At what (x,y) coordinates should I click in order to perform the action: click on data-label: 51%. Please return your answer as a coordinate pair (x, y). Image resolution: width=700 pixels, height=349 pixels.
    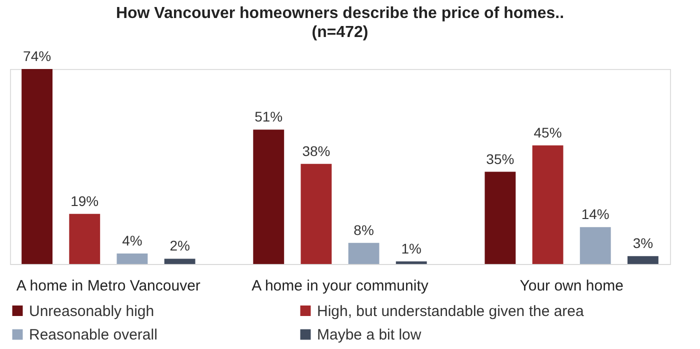
    Looking at the image, I should click on (268, 116).